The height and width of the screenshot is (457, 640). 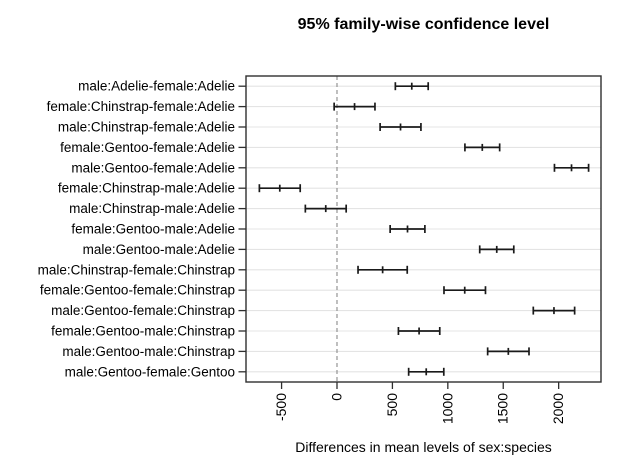 I want to click on y-axis-category-label: male:Chinstrap-female:Adelie, so click(x=146, y=127).